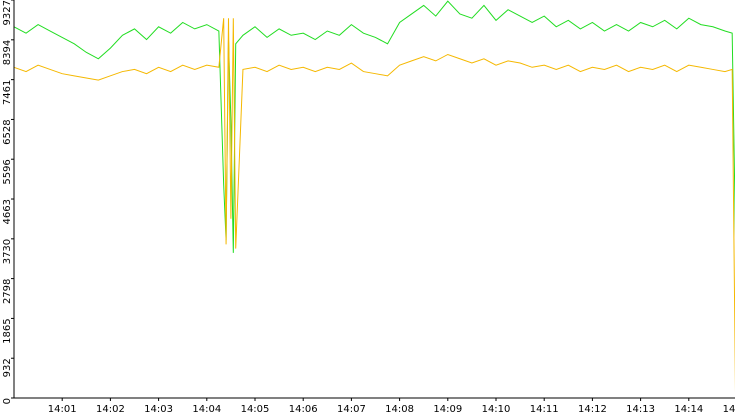 This screenshot has height=415, width=735. I want to click on y-tick-label: 2798, so click(7, 291).